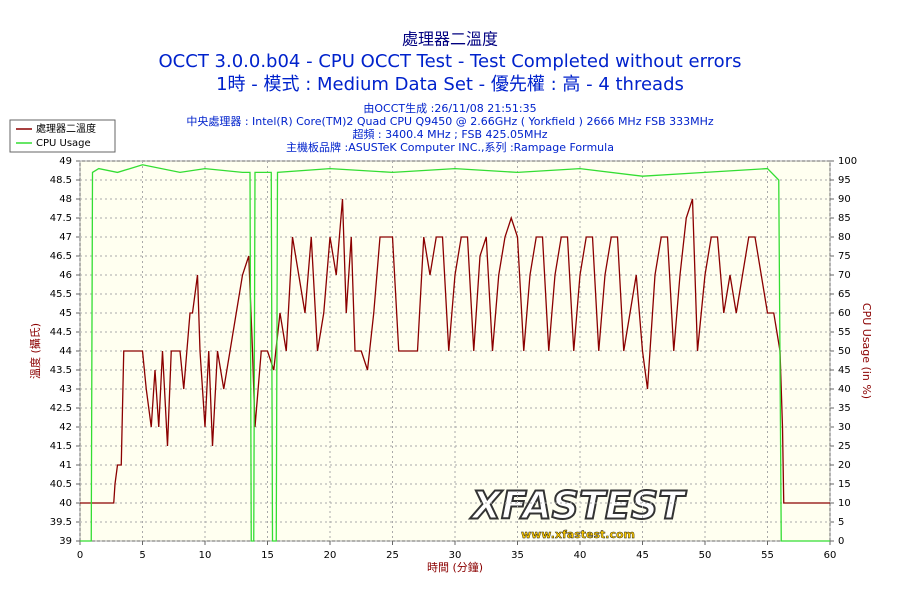 The height and width of the screenshot is (600, 900). What do you see at coordinates (330, 555) in the screenshot?
I see `x-tick-label: 20` at bounding box center [330, 555].